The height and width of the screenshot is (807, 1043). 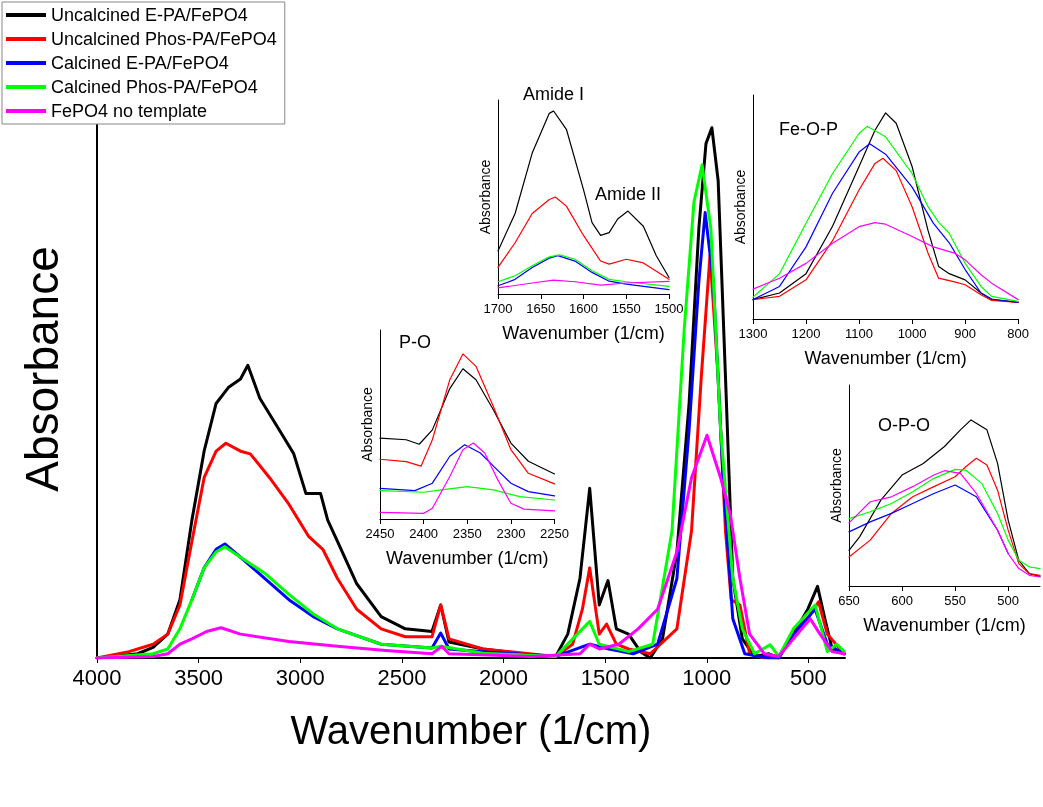 I want to click on legend-label: Uncalcined E-PA/FePO4, so click(x=149, y=15).